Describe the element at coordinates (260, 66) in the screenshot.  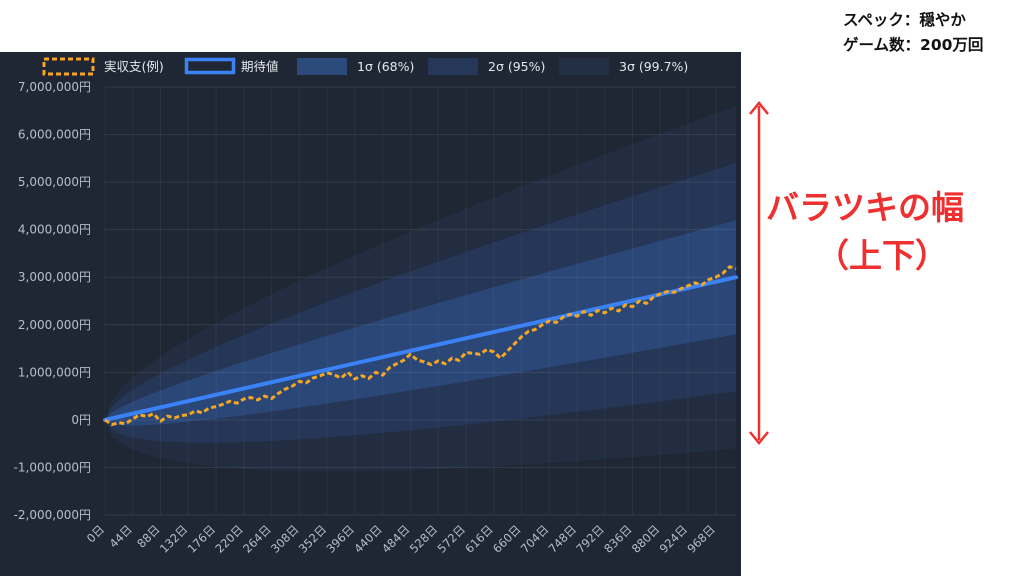
I see `legend-label-expected: 期待値` at that location.